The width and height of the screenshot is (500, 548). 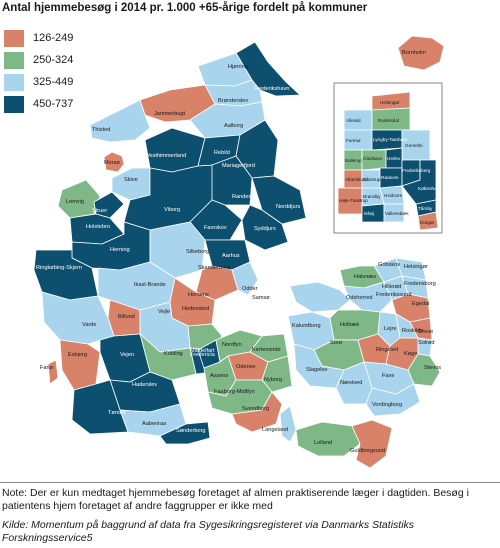 I want to click on region-frederikssund, so click(x=368, y=297).